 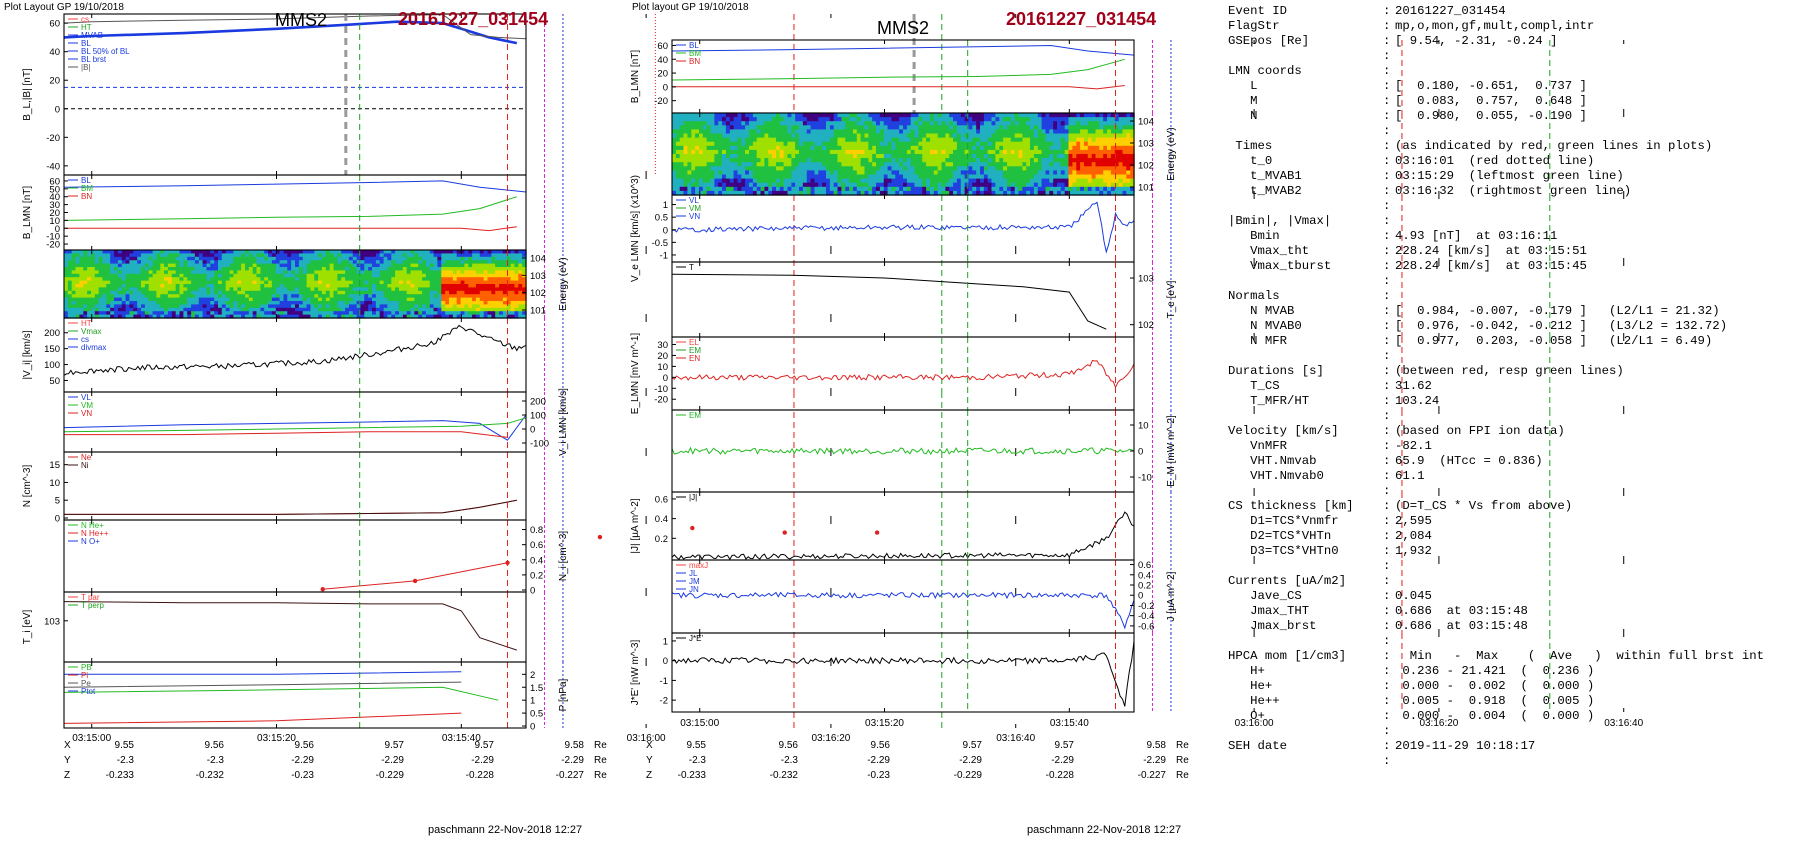 I want to click on legend-label: Pe, so click(x=86, y=683).